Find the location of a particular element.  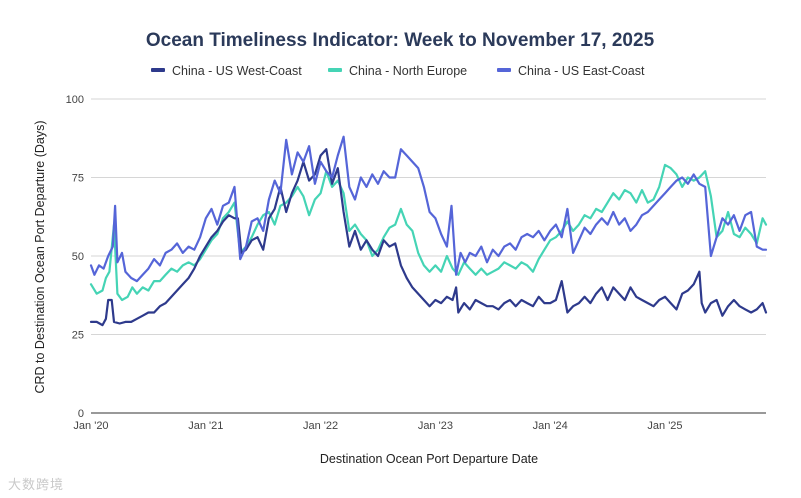

legend-item-north-europe: China - North Europe is located at coordinates (397, 71).